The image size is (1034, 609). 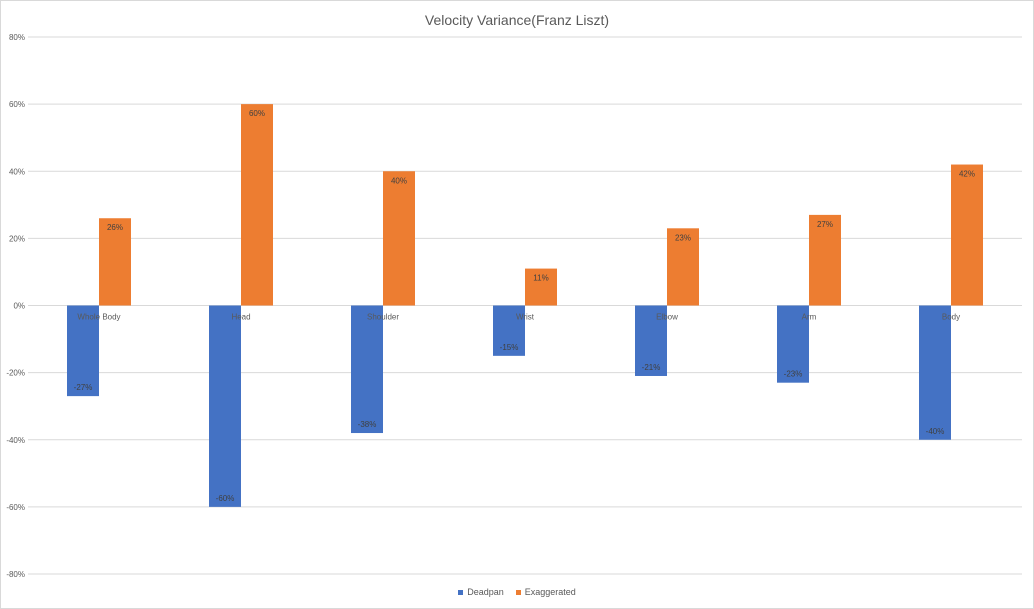 What do you see at coordinates (793, 374) in the screenshot?
I see `data-label: -23%` at bounding box center [793, 374].